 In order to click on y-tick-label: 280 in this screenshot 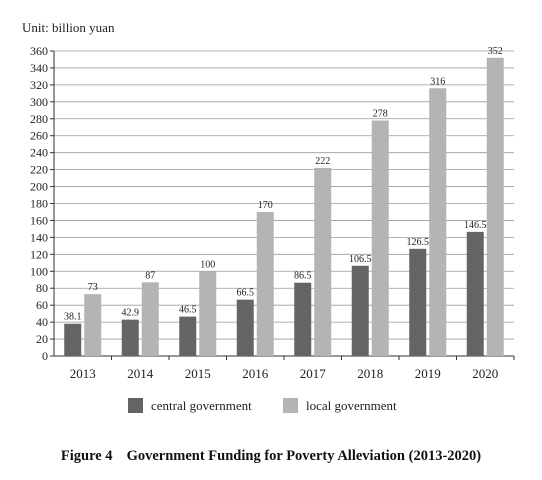, I will do `click(39, 119)`.